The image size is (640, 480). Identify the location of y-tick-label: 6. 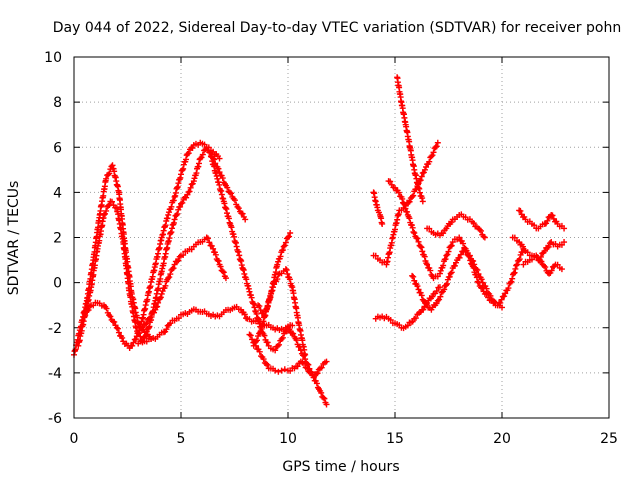
(57, 148).